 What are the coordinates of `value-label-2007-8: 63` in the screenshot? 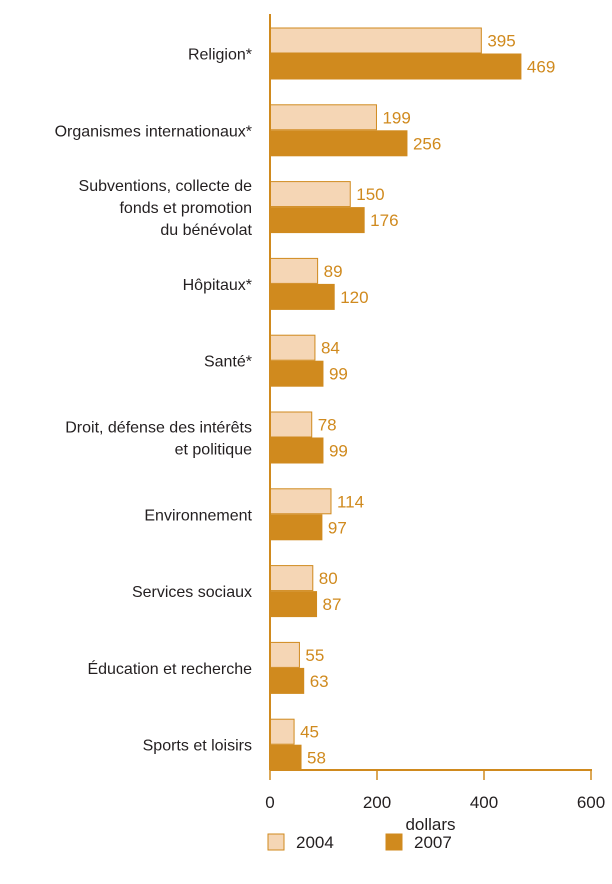 It's located at (319, 681).